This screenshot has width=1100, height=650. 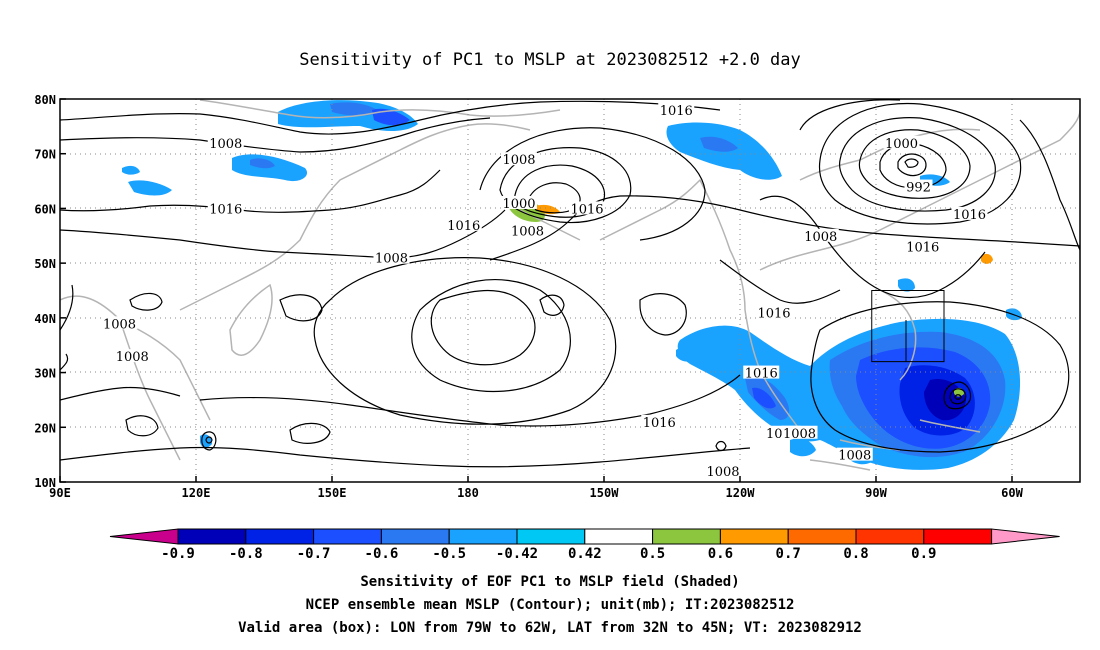 What do you see at coordinates (45, 209) in the screenshot?
I see `y-tick-label: 60N` at bounding box center [45, 209].